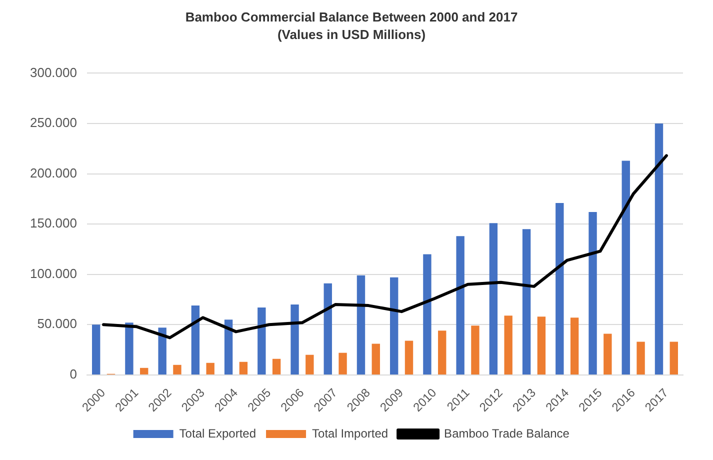 This screenshot has height=460, width=713. I want to click on y-tick-label: 0, so click(73, 374).